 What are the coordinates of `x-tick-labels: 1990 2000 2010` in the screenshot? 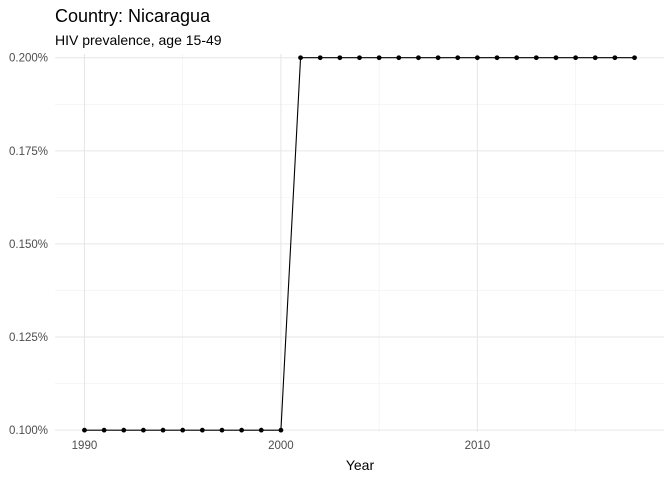 It's located at (281, 446).